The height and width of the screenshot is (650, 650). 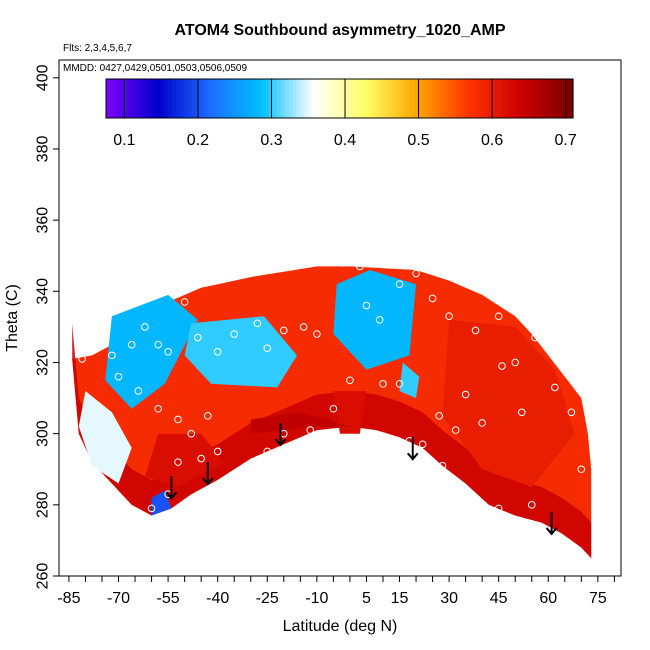 I want to click on colorbar-tick-label: 0.4, so click(x=345, y=140).